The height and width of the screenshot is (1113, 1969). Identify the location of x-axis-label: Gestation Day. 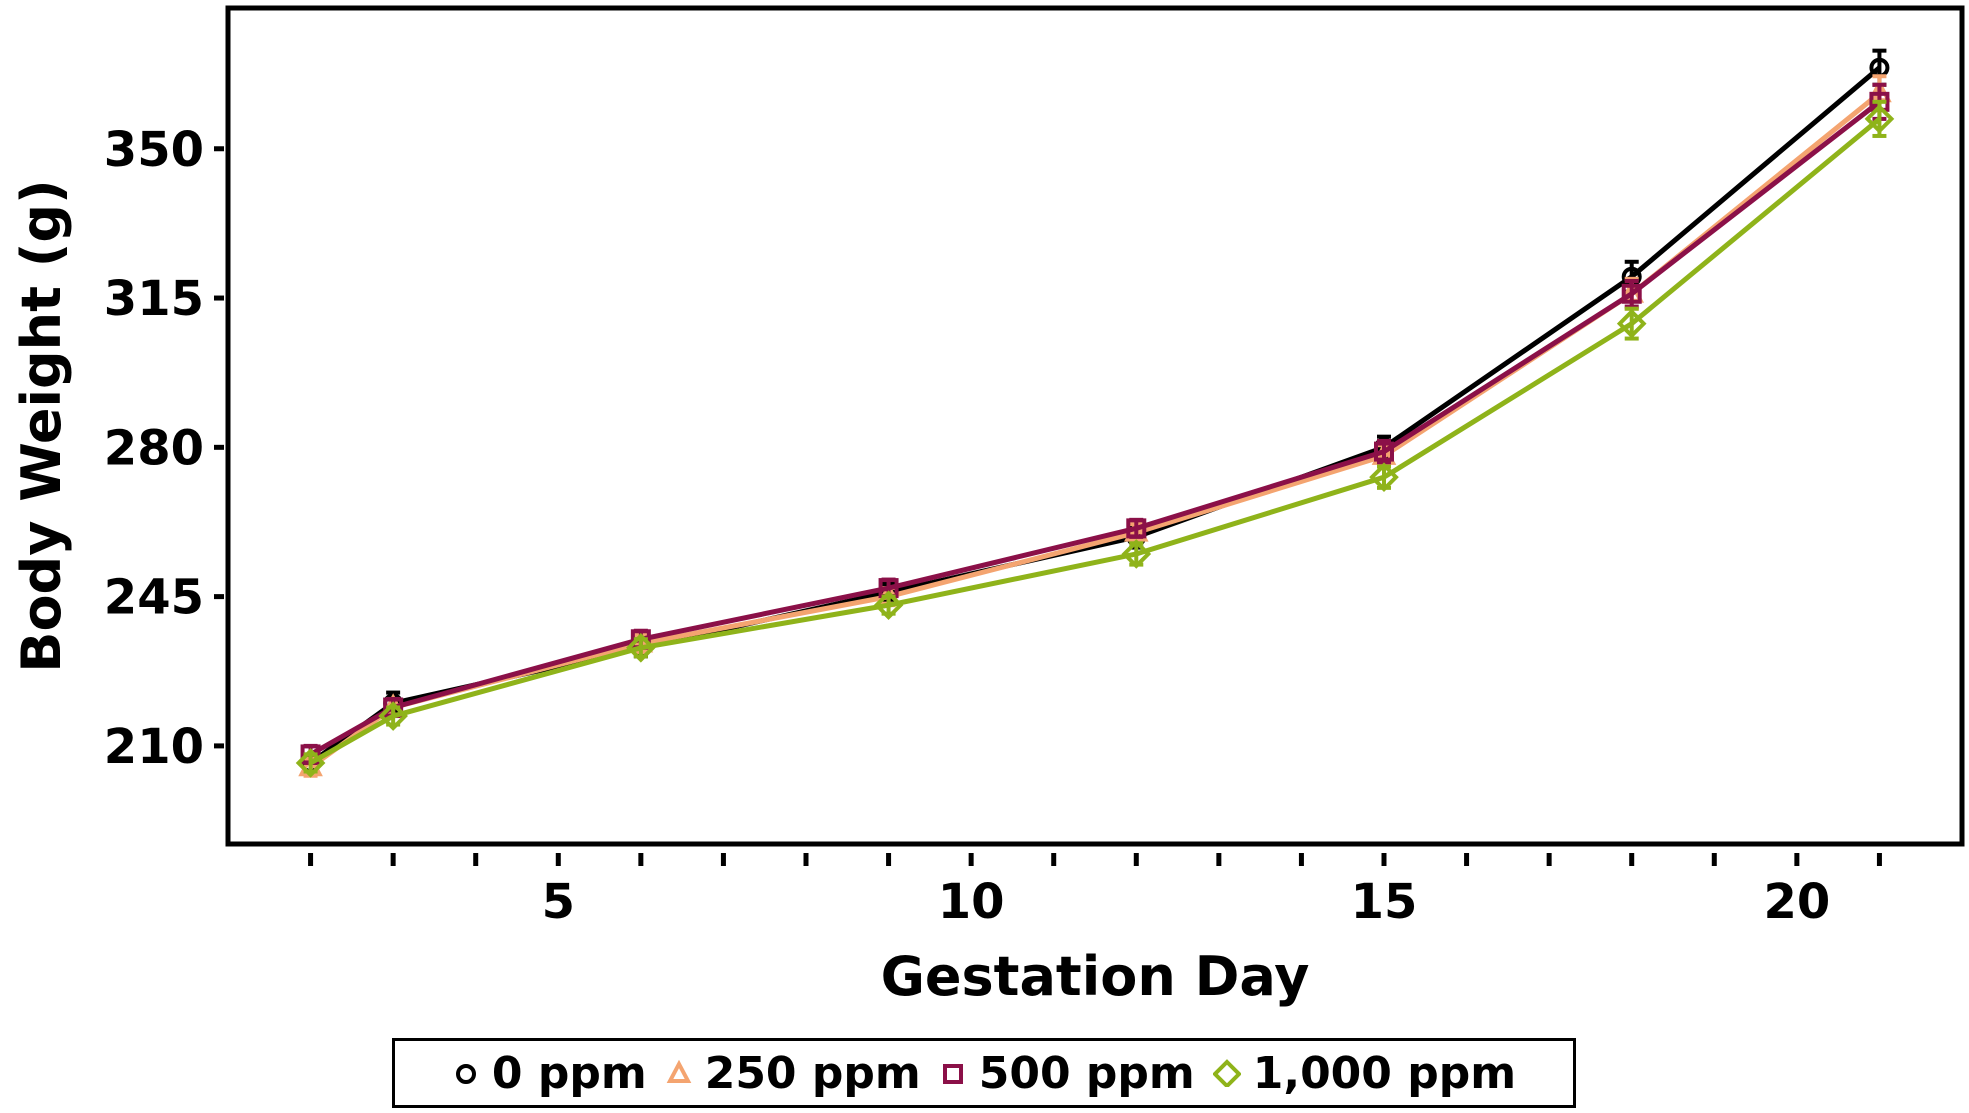
(1095, 976).